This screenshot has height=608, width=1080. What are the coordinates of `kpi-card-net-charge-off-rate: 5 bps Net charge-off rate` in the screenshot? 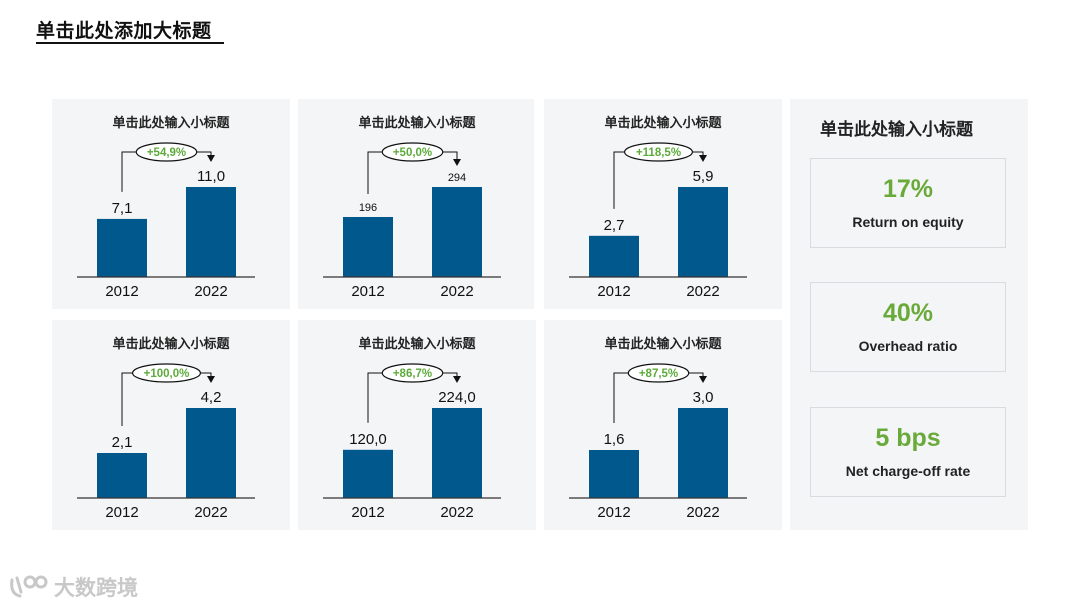 It's located at (908, 452).